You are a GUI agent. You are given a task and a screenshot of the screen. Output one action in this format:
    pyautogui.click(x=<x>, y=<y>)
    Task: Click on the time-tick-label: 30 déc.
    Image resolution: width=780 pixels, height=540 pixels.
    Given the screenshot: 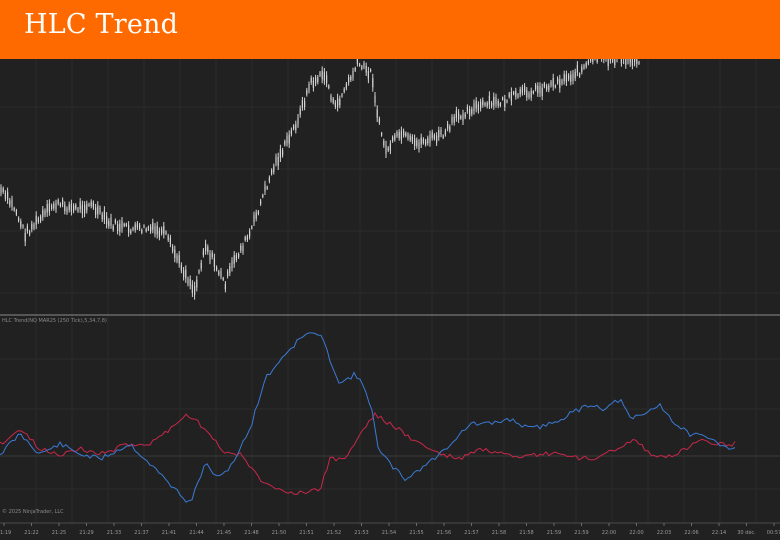 What is the action you would take?
    pyautogui.click(x=746, y=532)
    